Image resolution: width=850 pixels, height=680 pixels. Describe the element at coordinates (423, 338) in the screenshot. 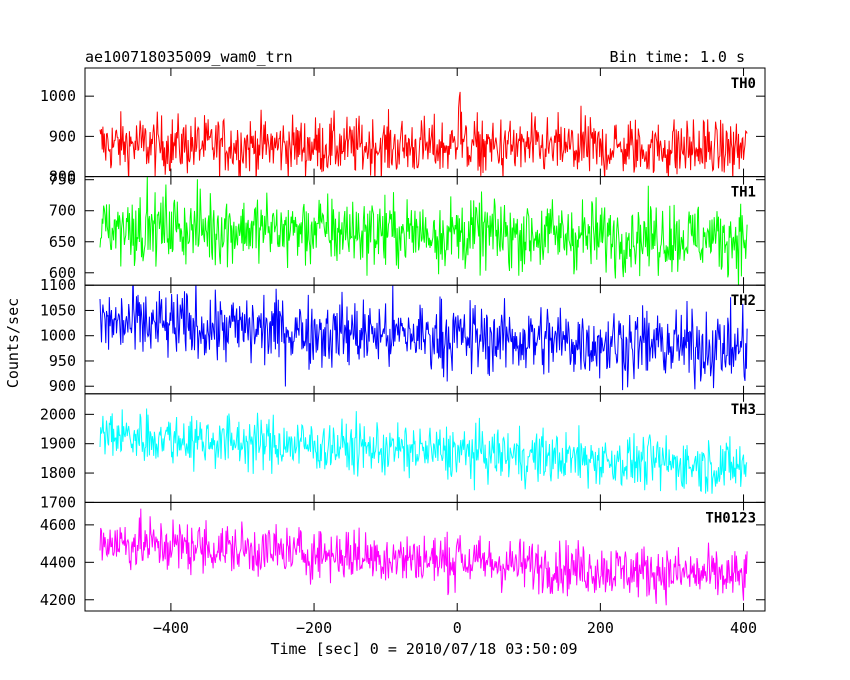

I see `series-line-th2` at that location.